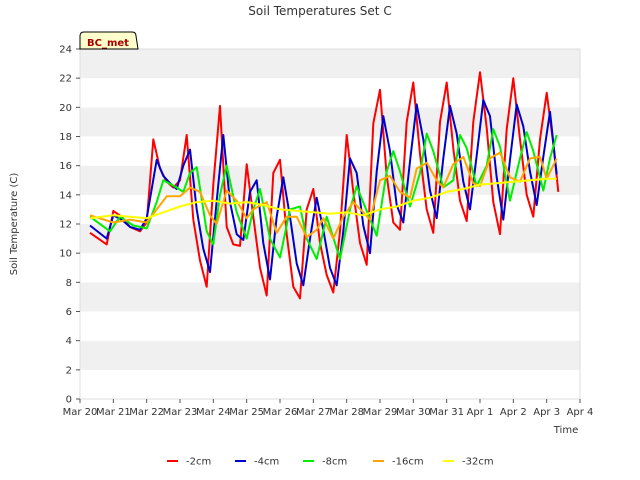  What do you see at coordinates (69, 283) in the screenshot?
I see `y-tick-label: 8` at bounding box center [69, 283].